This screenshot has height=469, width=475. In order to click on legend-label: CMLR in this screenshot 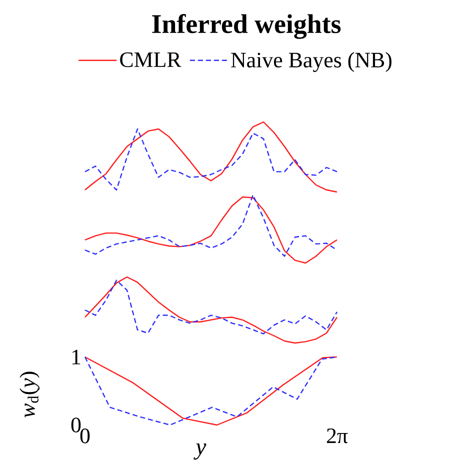, I will do `click(151, 60)`.